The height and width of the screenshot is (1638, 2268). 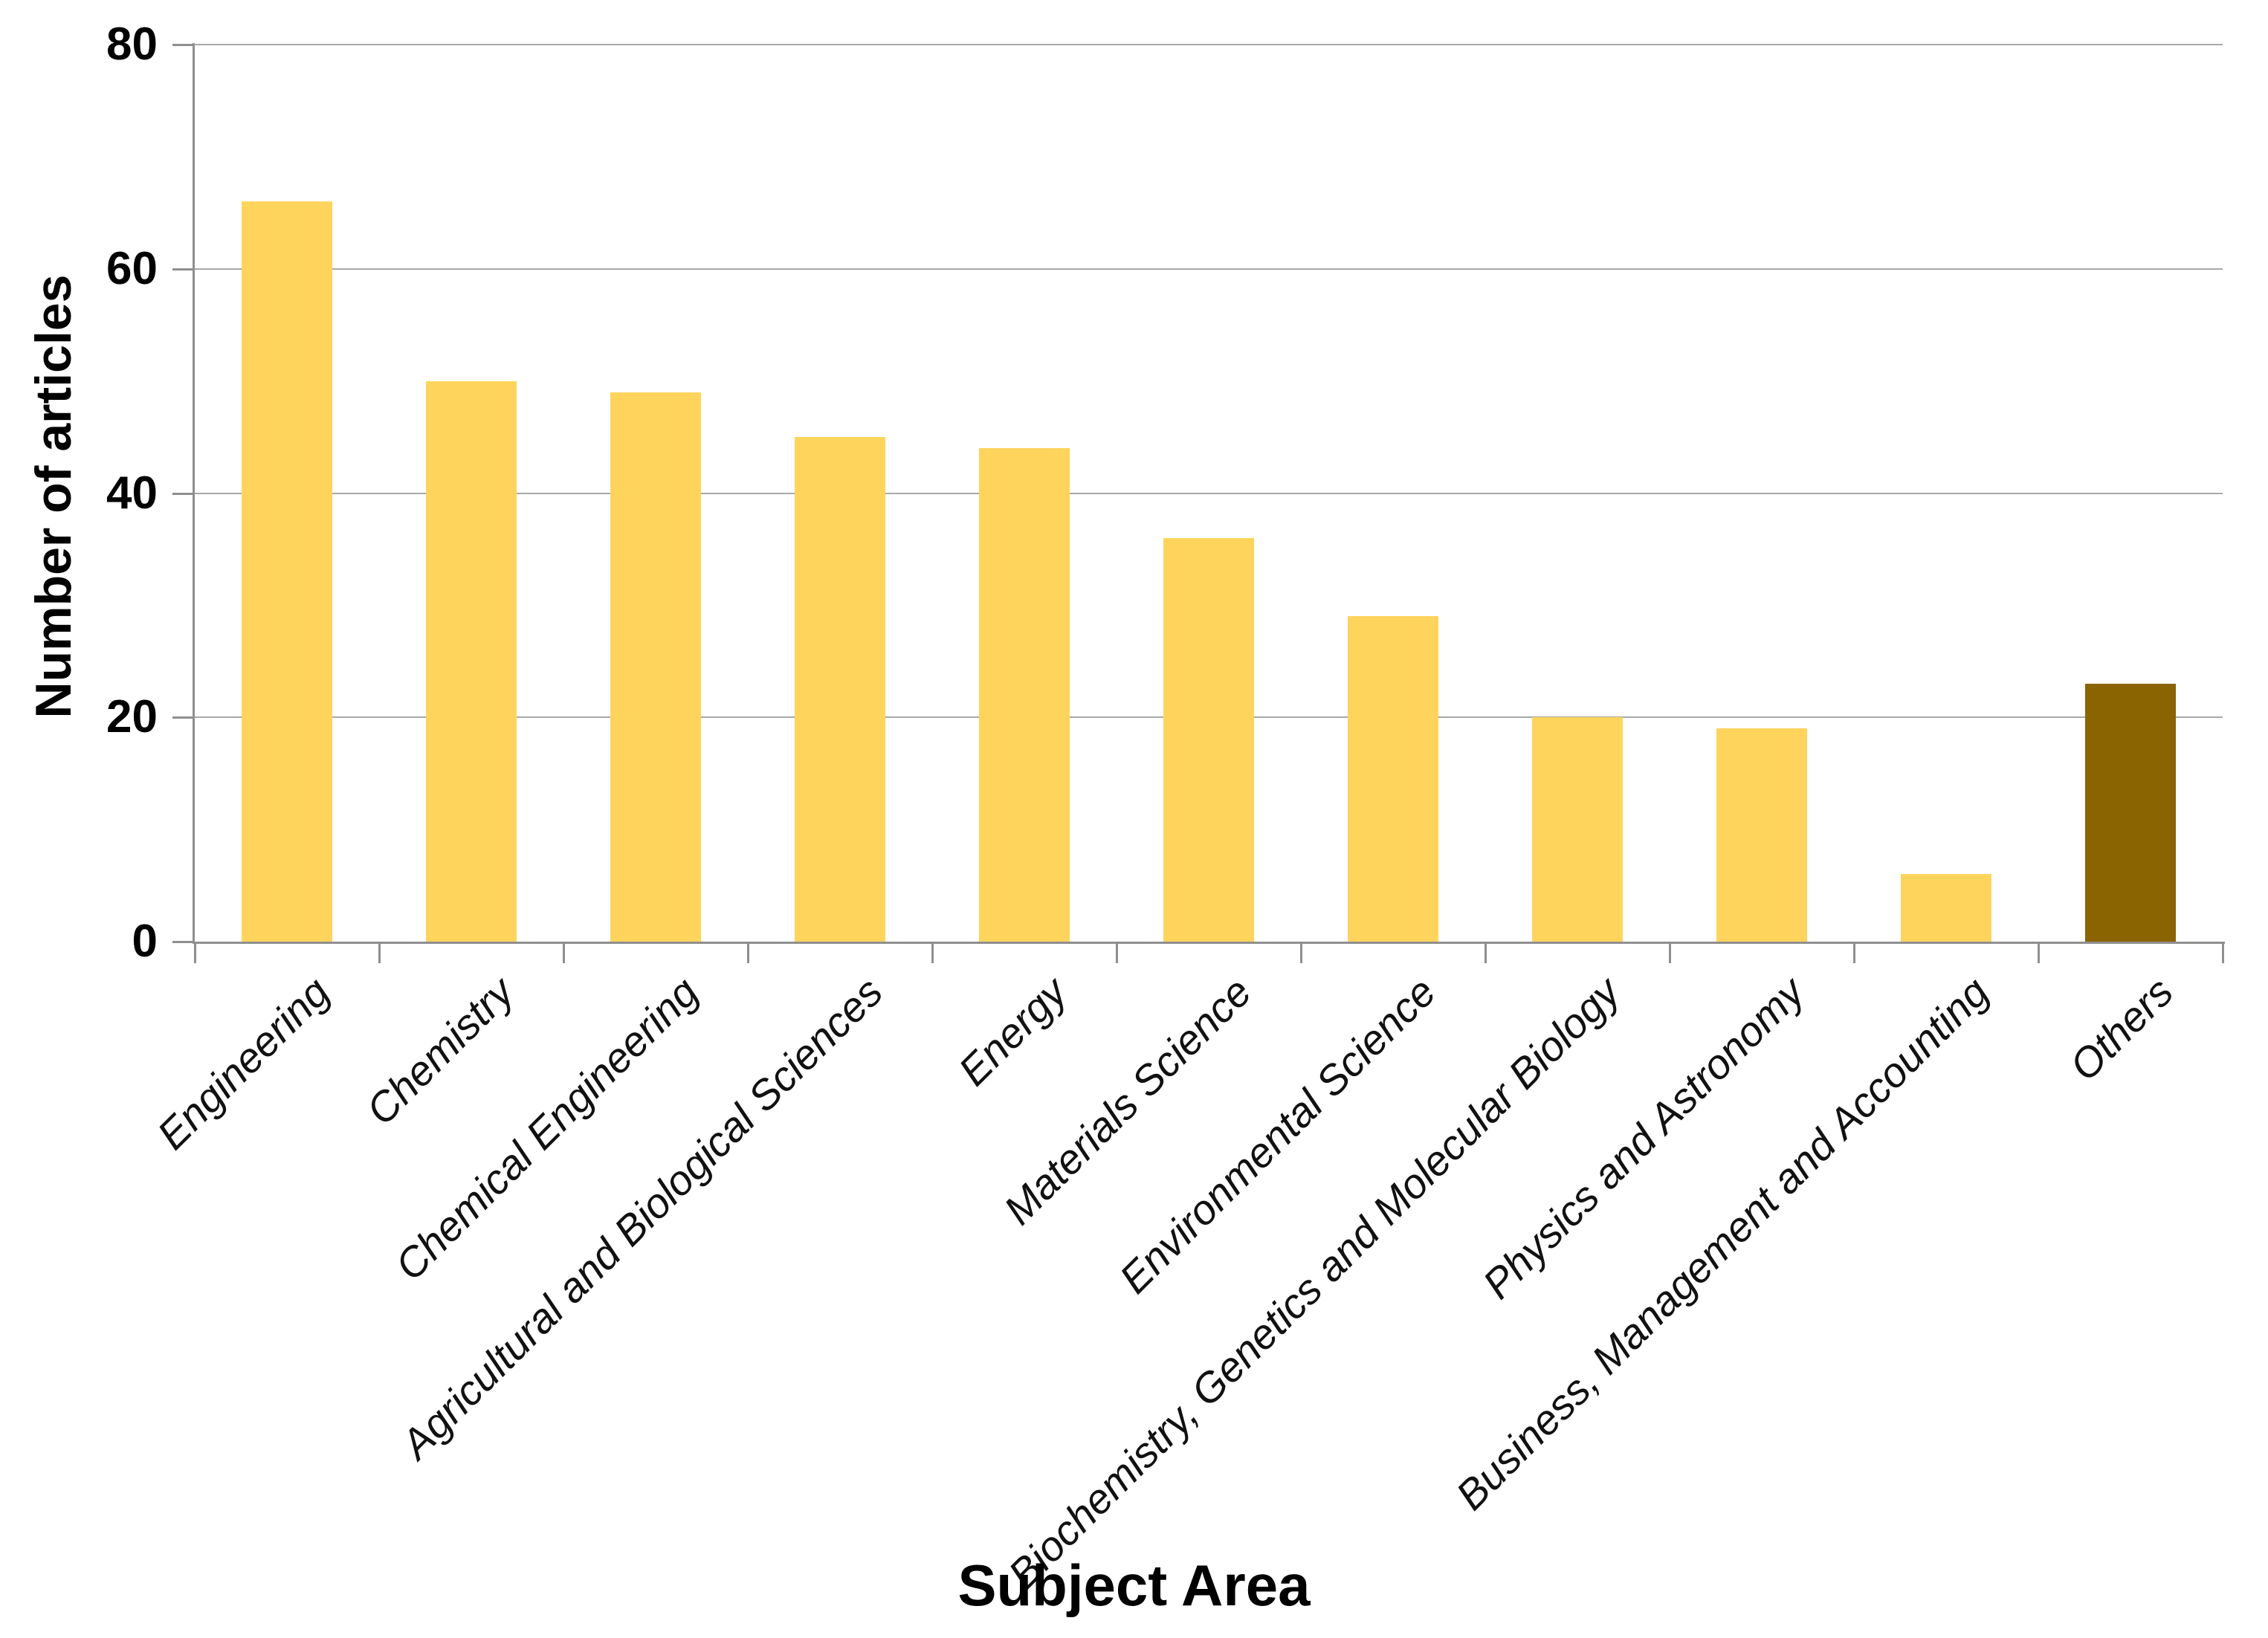 I want to click on y-tick-label-20: 20, so click(x=132, y=717).